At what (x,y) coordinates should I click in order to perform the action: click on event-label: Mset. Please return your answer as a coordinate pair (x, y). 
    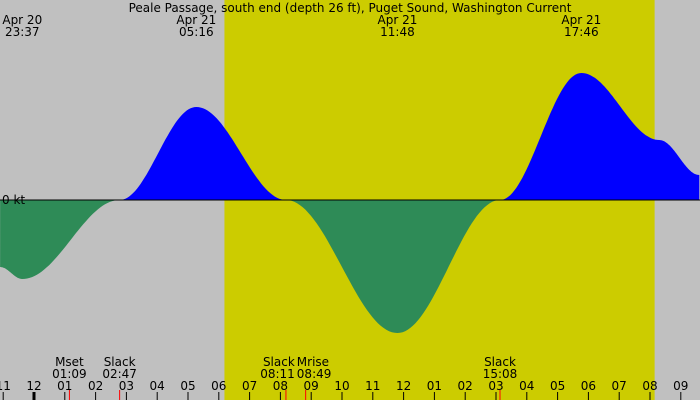
    Looking at the image, I should click on (69, 362).